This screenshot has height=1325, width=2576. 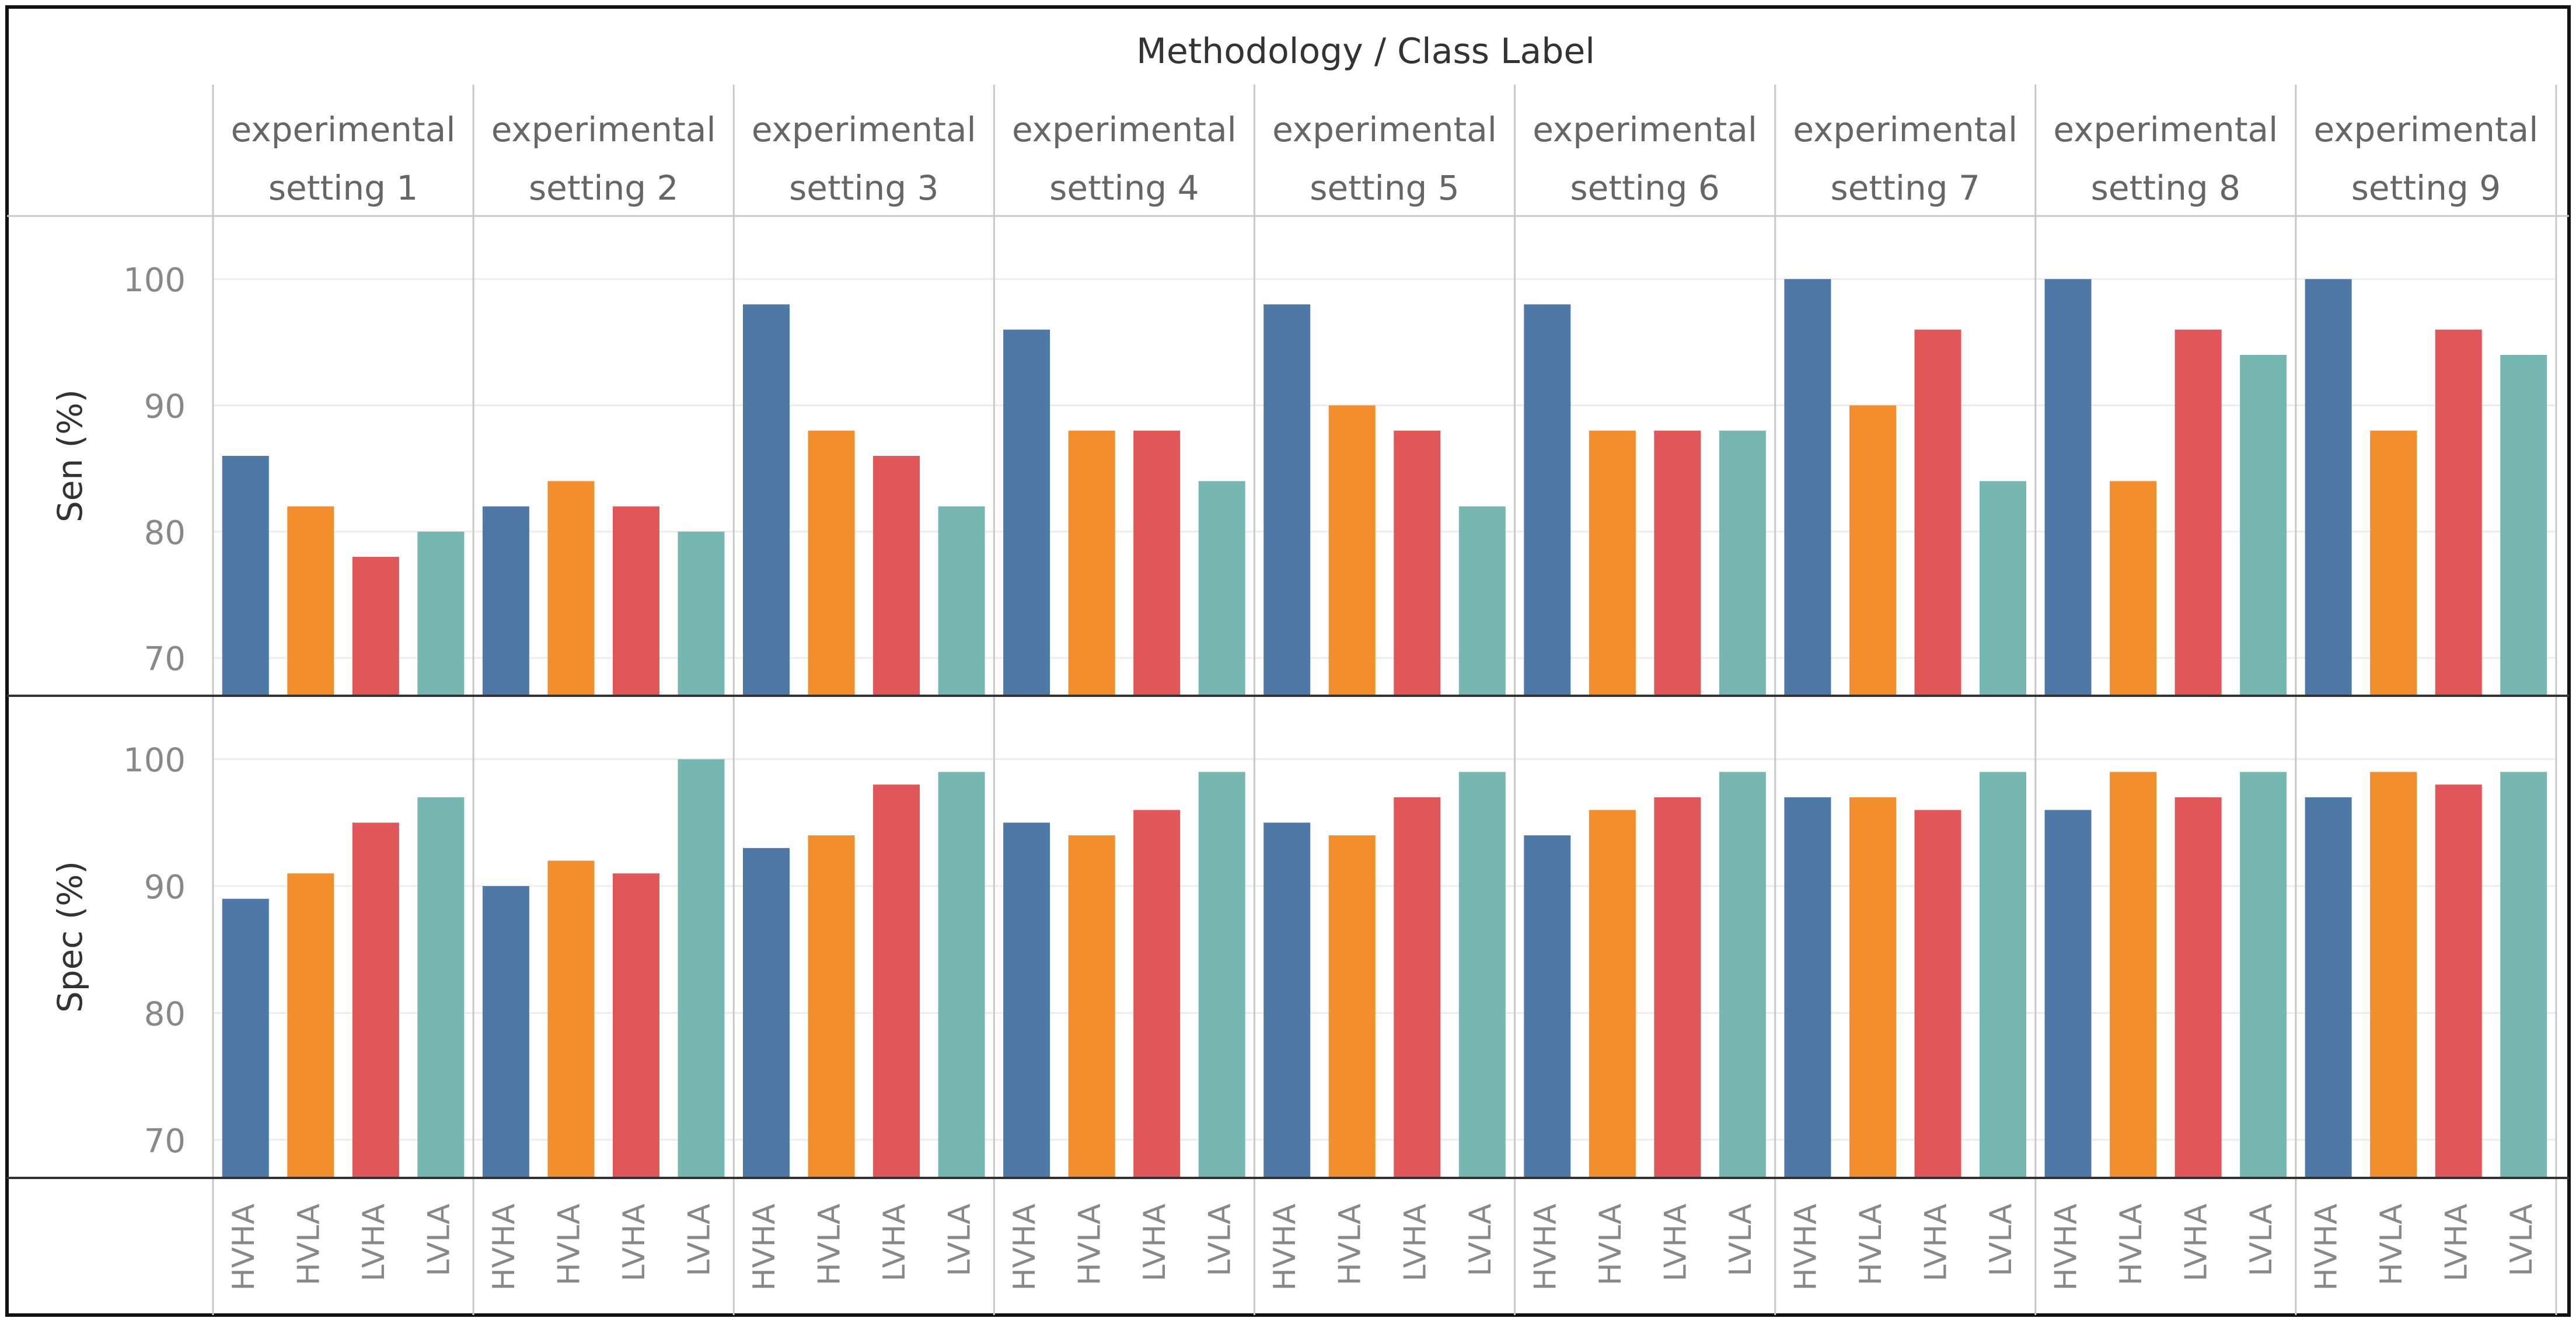 What do you see at coordinates (1365, 51) in the screenshot?
I see `chart-title: Methodology / Class Label` at bounding box center [1365, 51].